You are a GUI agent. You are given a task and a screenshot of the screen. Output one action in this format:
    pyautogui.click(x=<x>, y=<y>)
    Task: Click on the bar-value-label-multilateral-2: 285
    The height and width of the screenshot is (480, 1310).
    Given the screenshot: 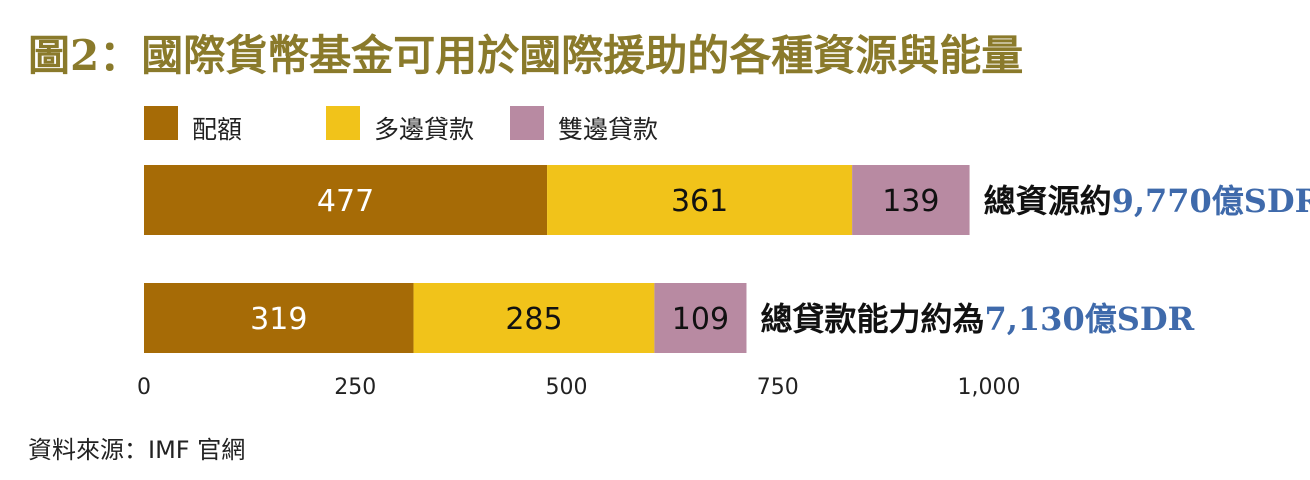 What is the action you would take?
    pyautogui.click(x=533, y=319)
    